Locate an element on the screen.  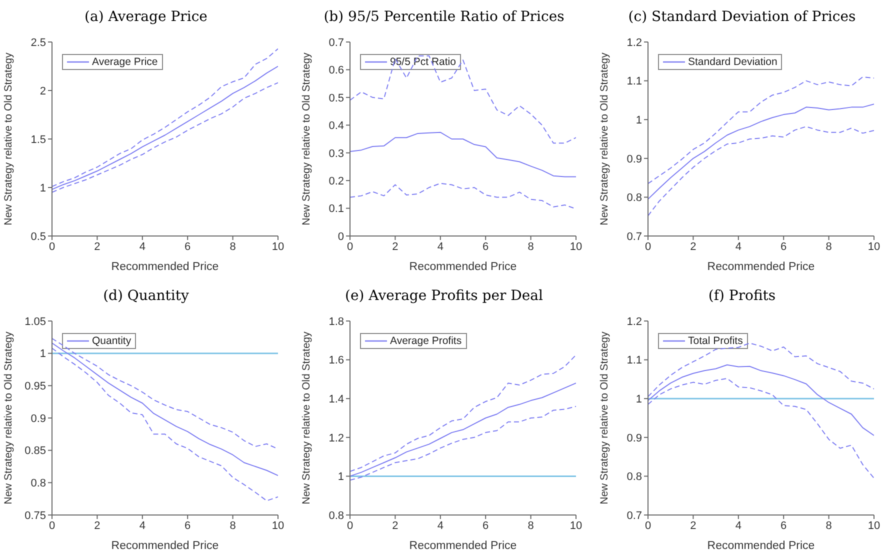
legend-label: Quantity is located at coordinates (112, 341).